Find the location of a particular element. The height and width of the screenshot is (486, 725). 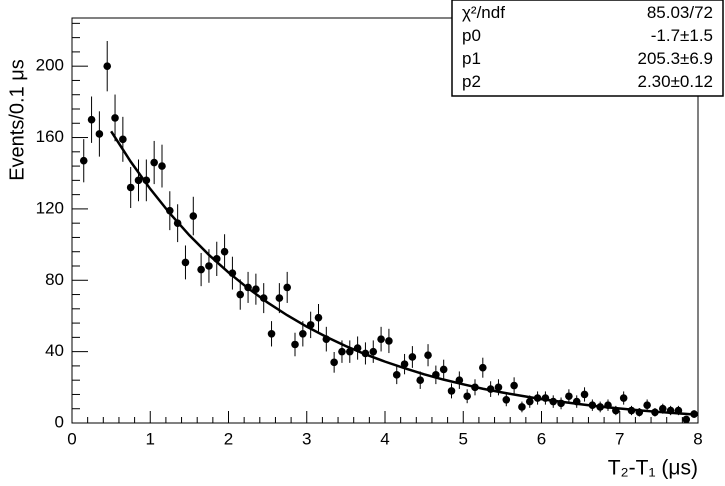

stats-value: 205.3±6.9 is located at coordinates (675, 58).